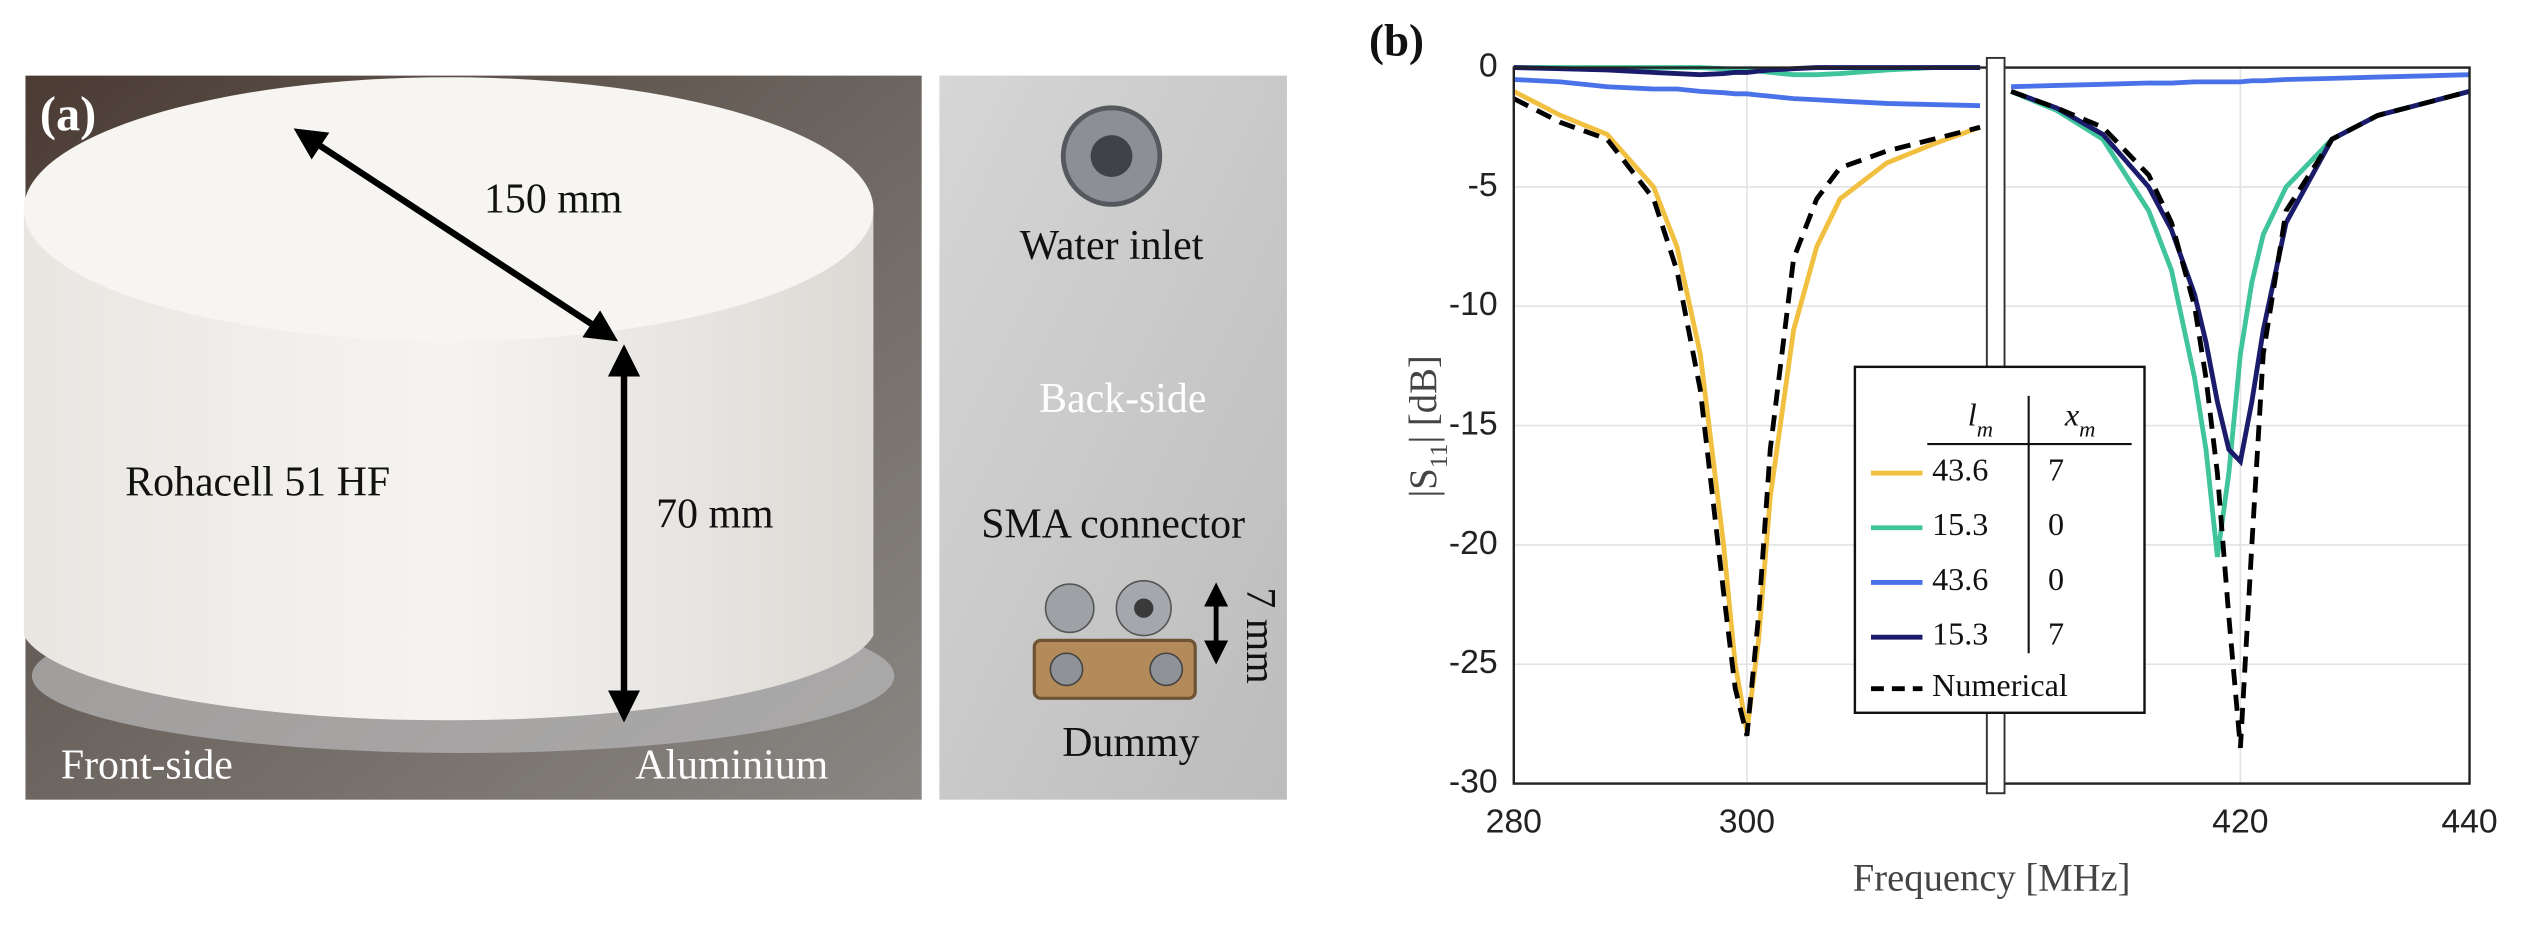 The height and width of the screenshot is (930, 2532). I want to click on legend-box, so click(1999, 539).